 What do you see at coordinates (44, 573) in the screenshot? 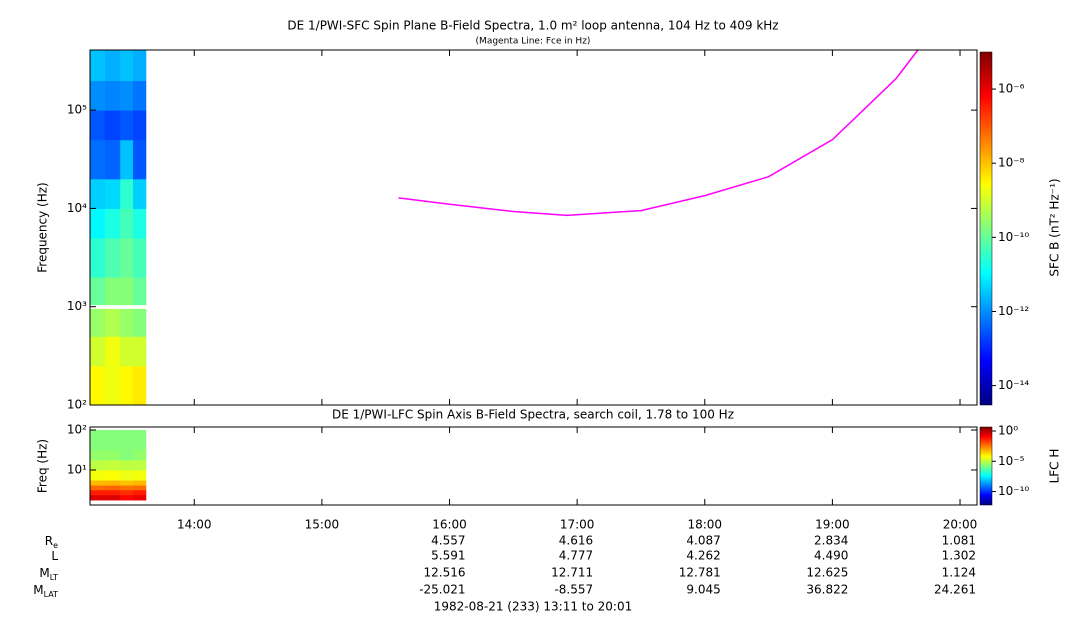
I see `row-label-main: M` at bounding box center [44, 573].